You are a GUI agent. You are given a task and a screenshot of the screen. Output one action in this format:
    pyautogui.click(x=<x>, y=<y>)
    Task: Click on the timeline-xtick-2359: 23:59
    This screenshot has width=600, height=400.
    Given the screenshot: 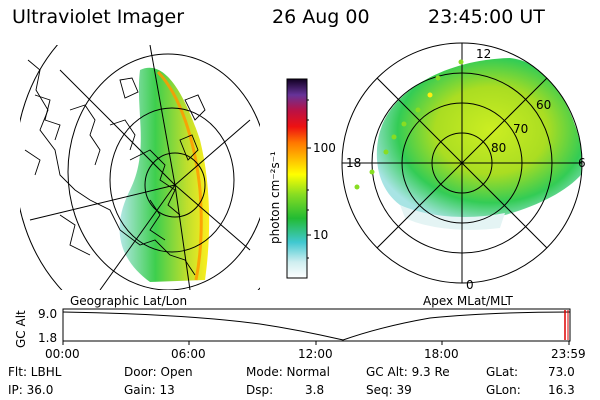 What is the action you would take?
    pyautogui.click(x=568, y=354)
    